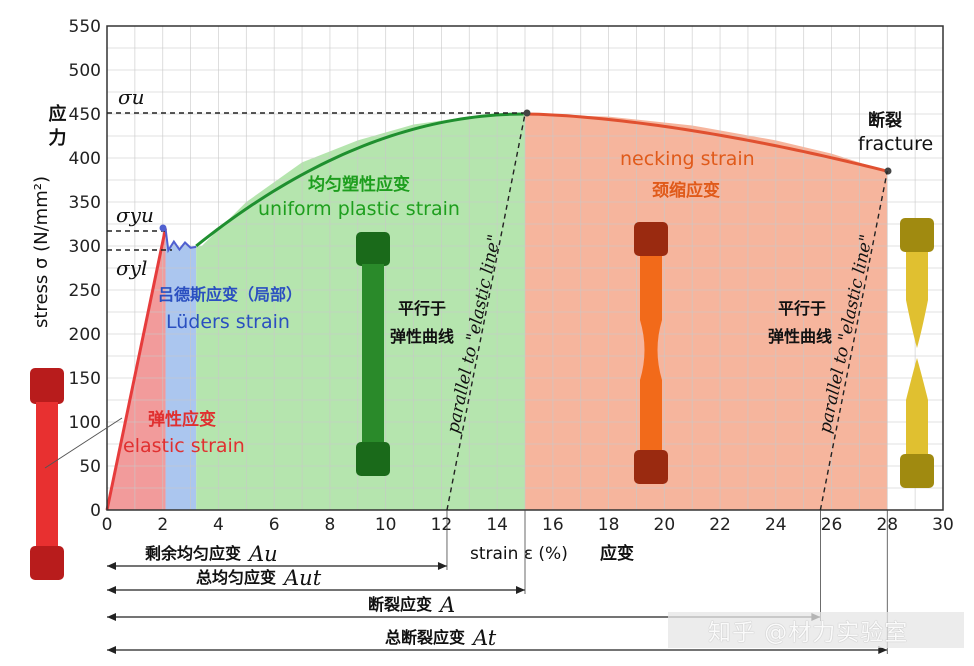 This screenshot has height=666, width=974. What do you see at coordinates (400, 604) in the screenshot?
I see `dimension-label-cn: 断裂应变` at bounding box center [400, 604].